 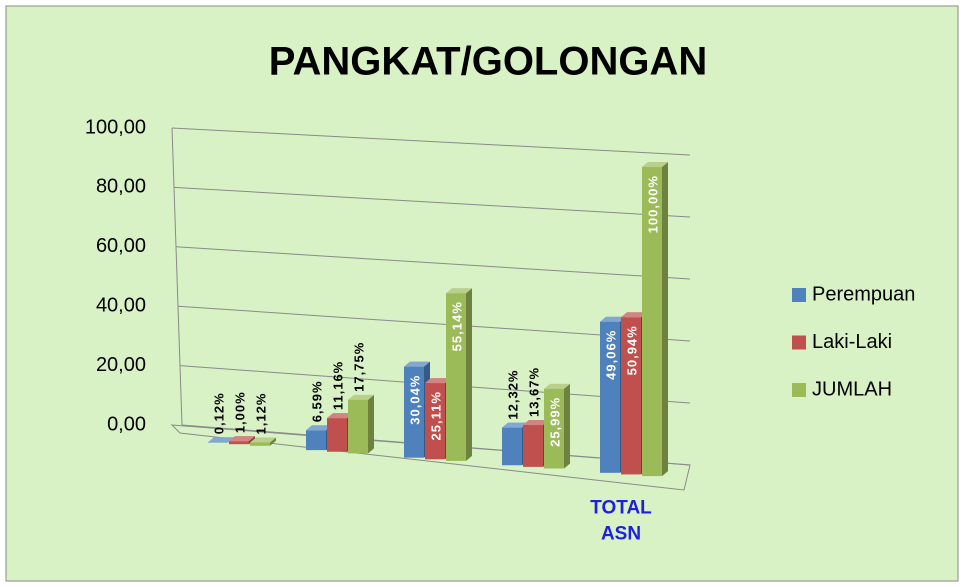 I want to click on value-label: 49,06%, so click(x=610, y=355).